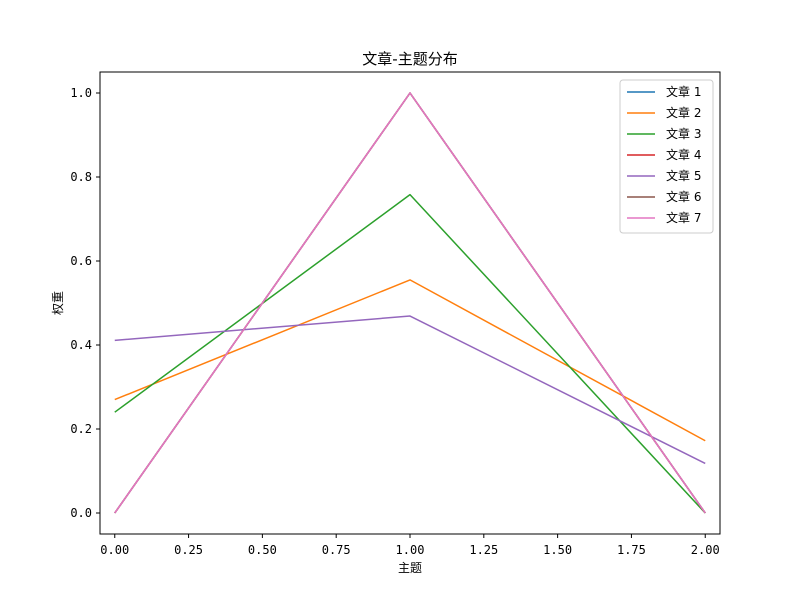 This screenshot has width=800, height=600. What do you see at coordinates (81, 429) in the screenshot?
I see `y-tick-label: 0.2` at bounding box center [81, 429].